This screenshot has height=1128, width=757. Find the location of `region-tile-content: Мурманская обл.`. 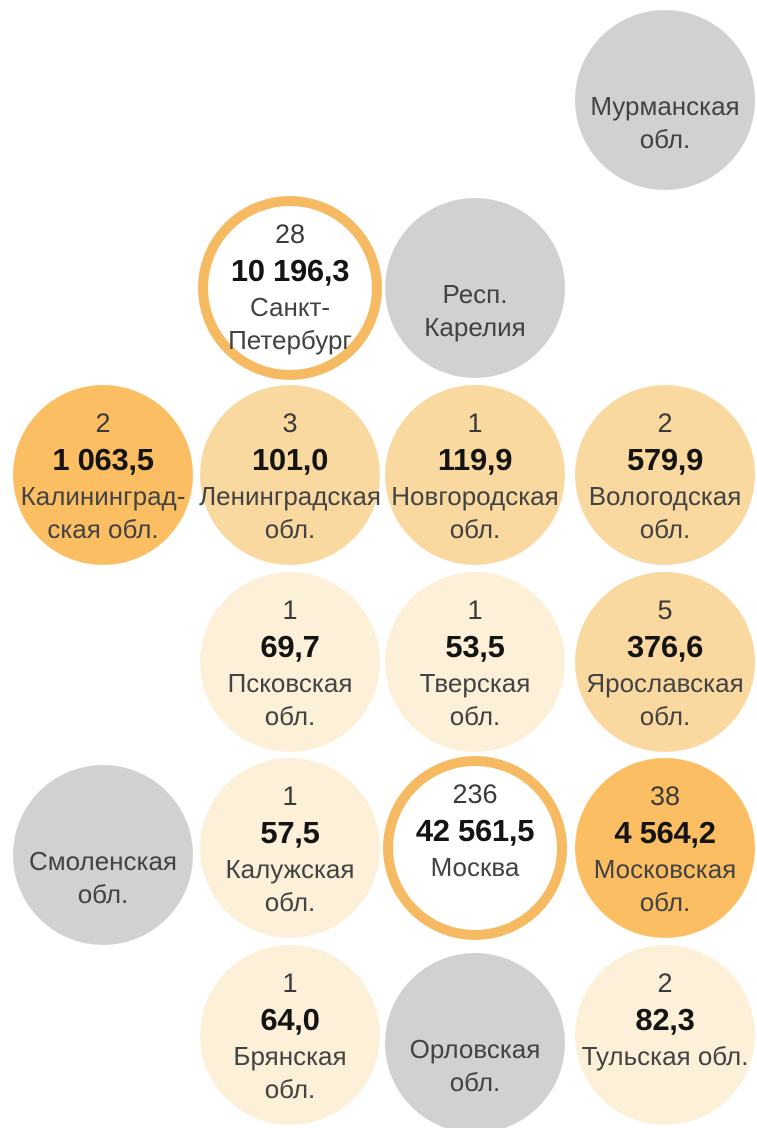

region-tile-content: Мурманская обл. is located at coordinates (665, 123).